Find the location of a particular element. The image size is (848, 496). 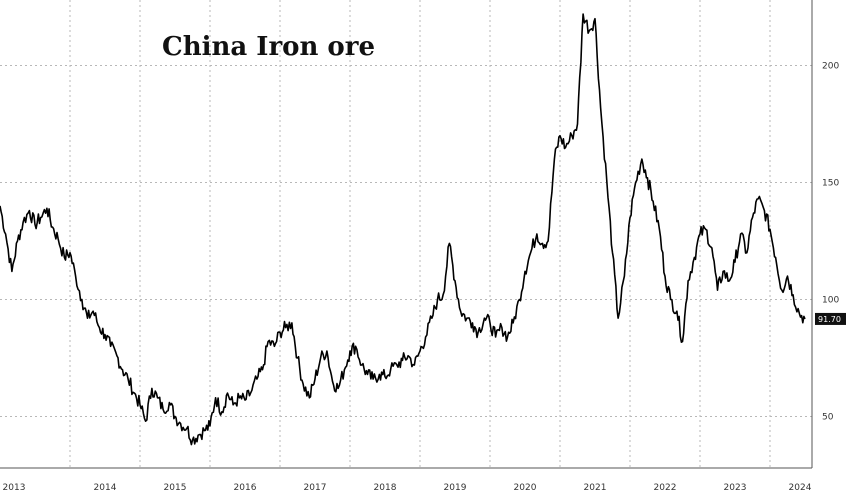

x-tick-label: 2014 is located at coordinates (105, 488).